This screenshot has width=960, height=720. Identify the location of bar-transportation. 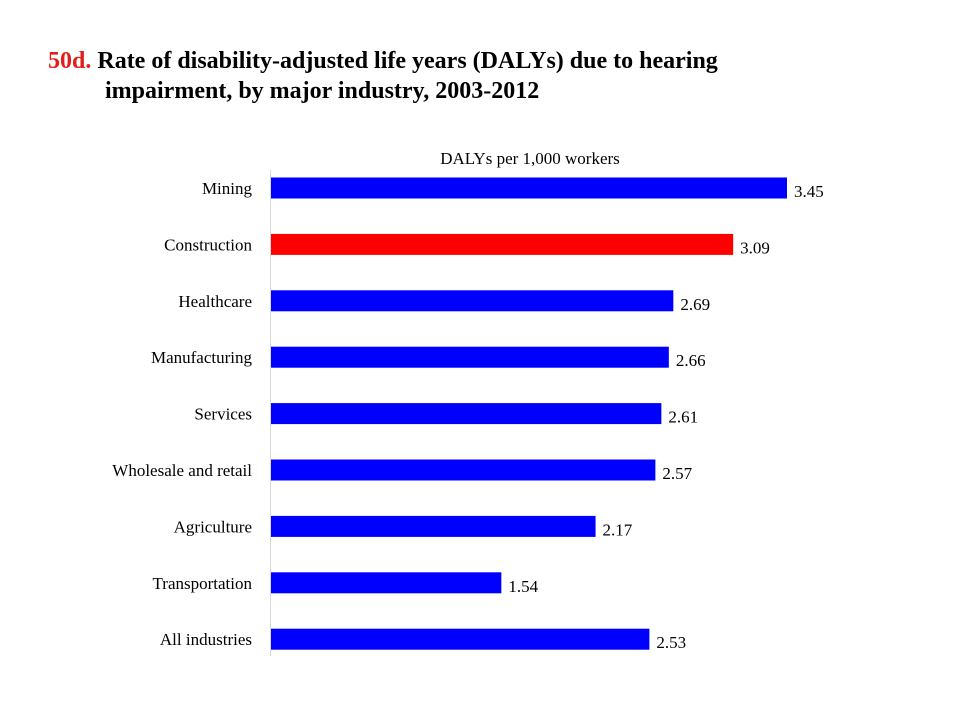
(386, 583).